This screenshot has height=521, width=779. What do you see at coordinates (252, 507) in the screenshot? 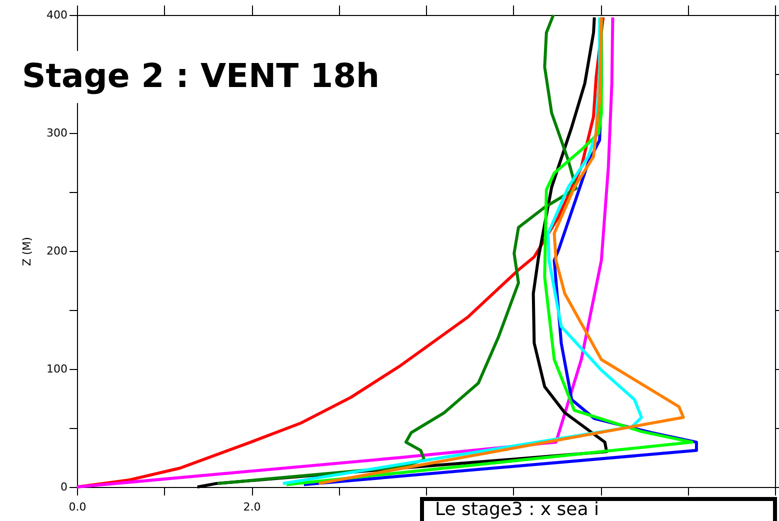
I see `x-tick-label: 2.0` at bounding box center [252, 507].